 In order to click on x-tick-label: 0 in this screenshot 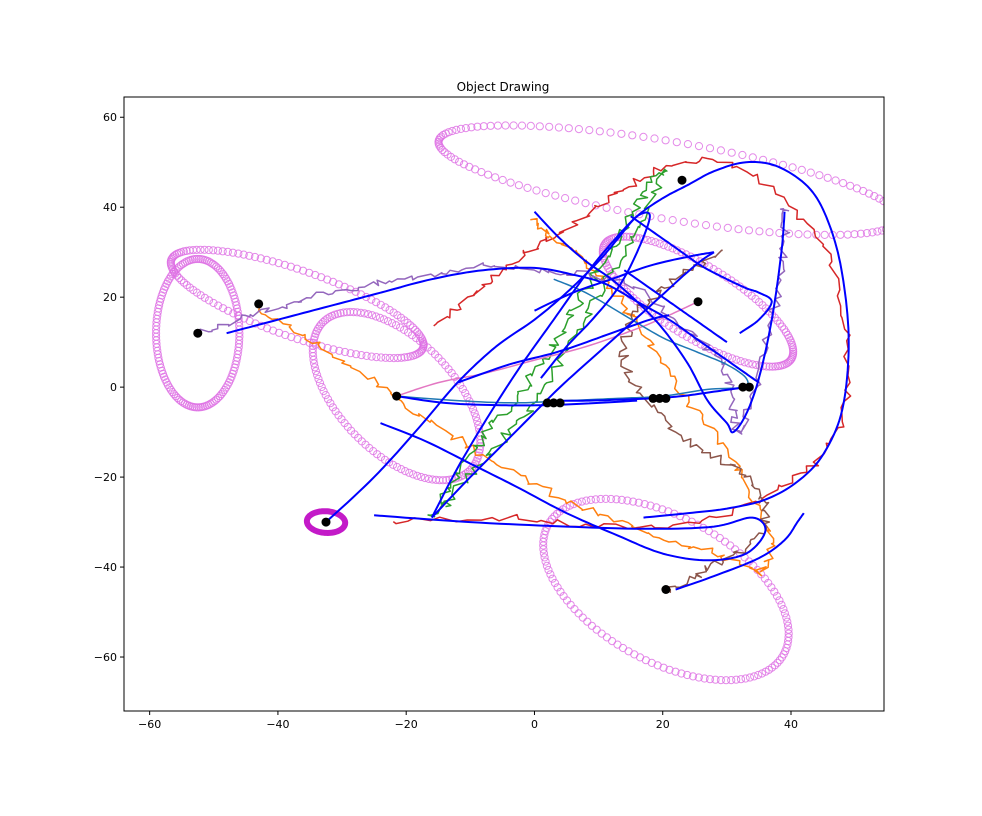, I will do `click(534, 724)`.